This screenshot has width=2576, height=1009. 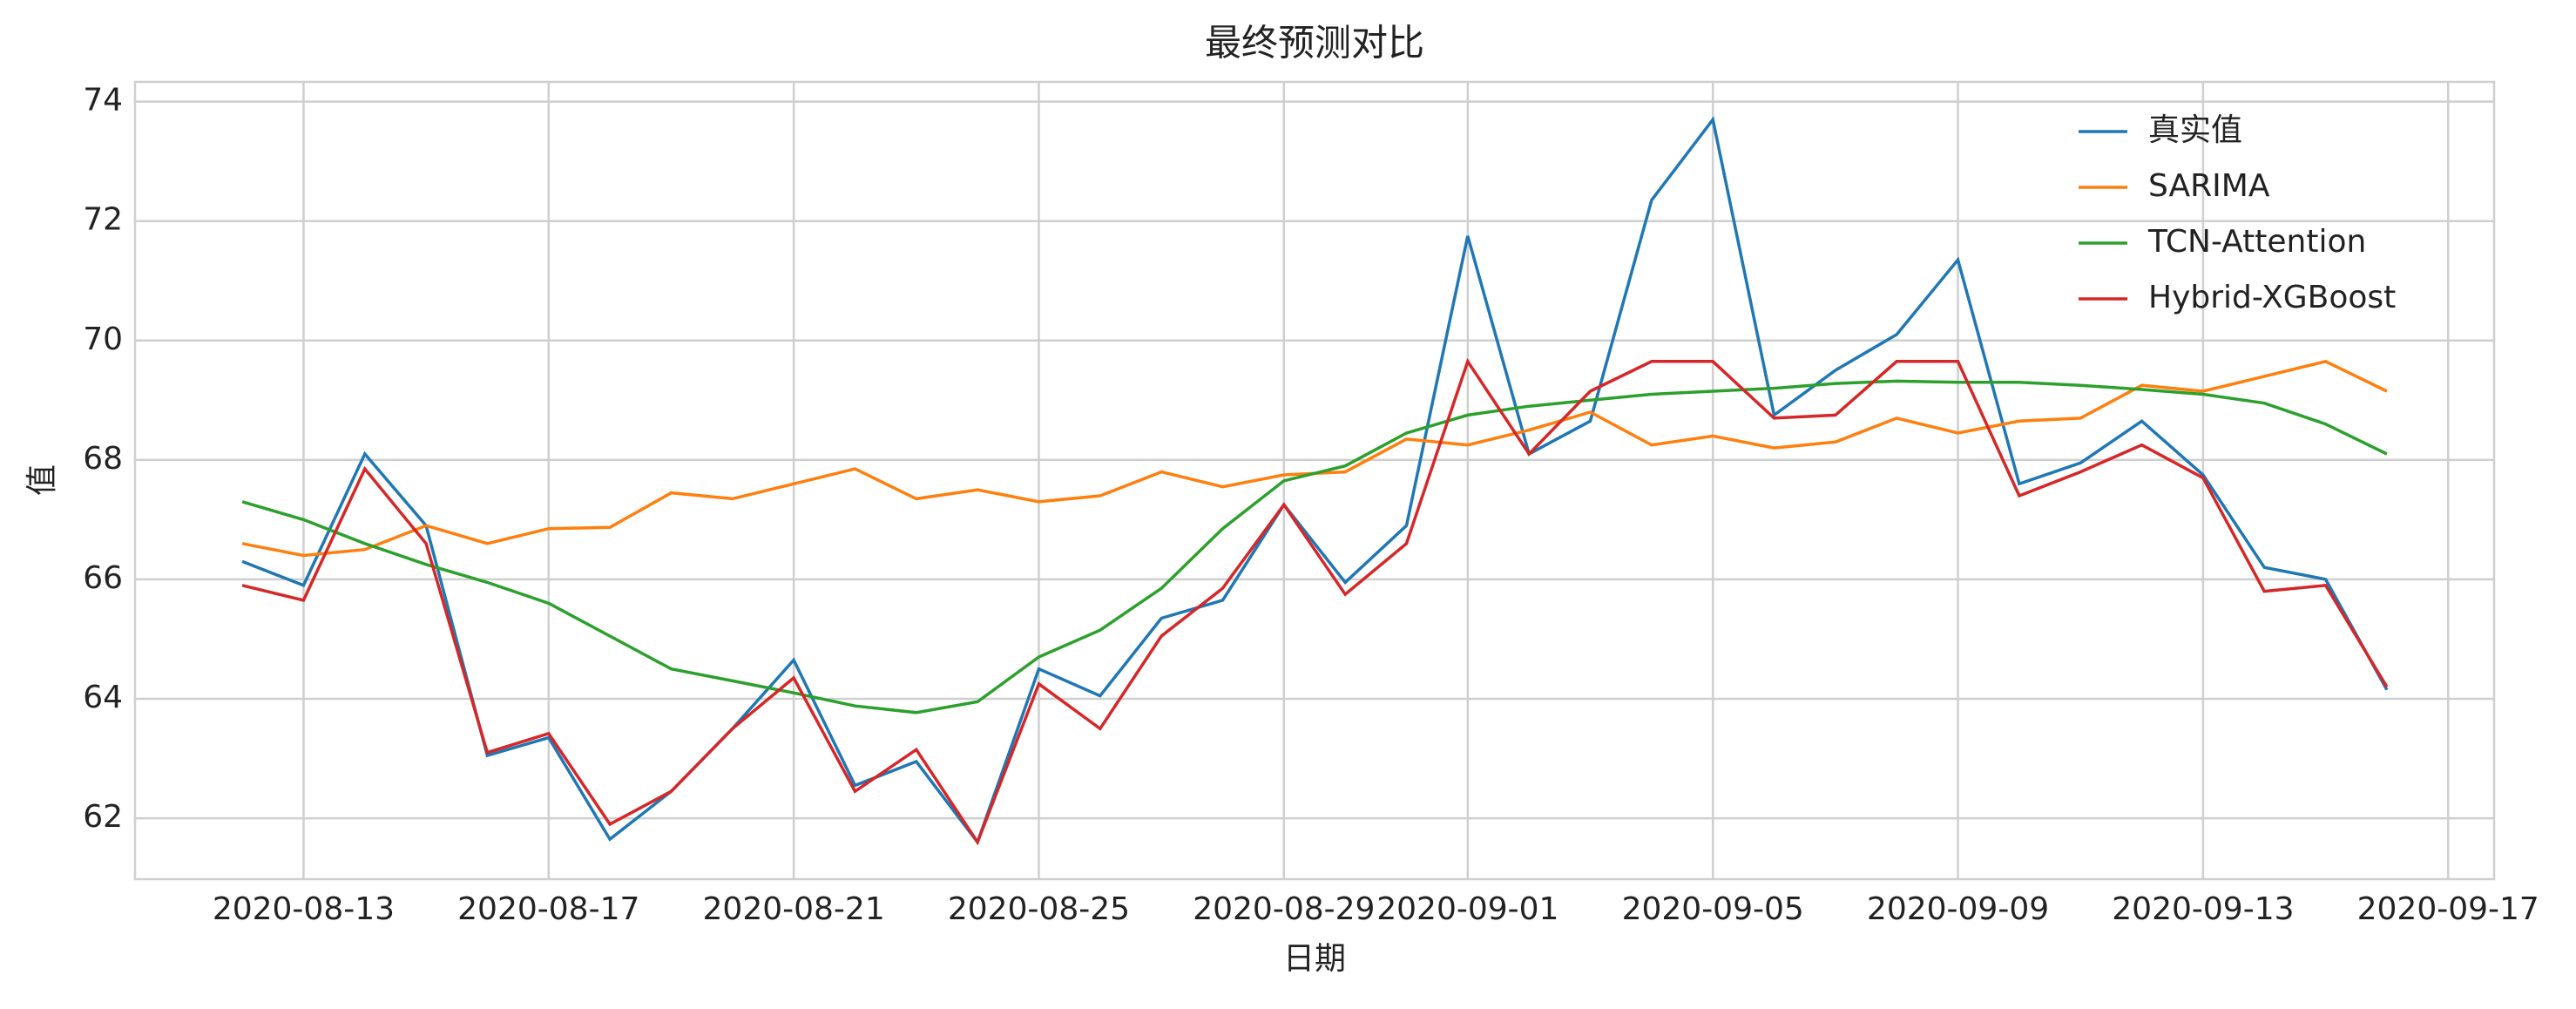 What do you see at coordinates (548, 909) in the screenshot?
I see `x-tick-label: 2020-08-17` at bounding box center [548, 909].